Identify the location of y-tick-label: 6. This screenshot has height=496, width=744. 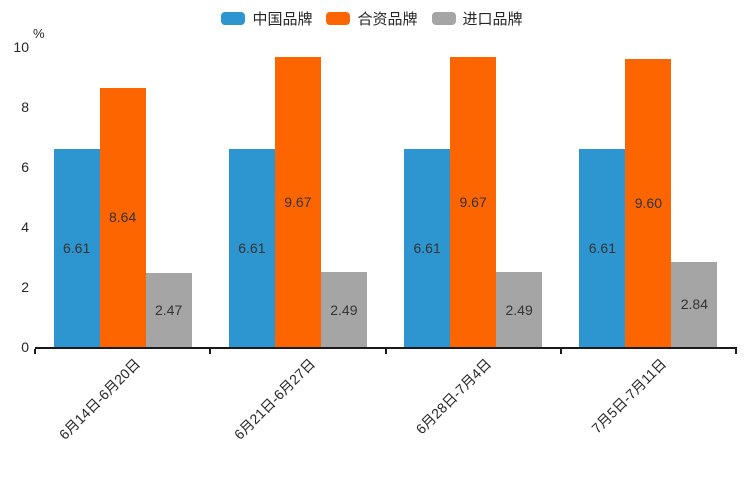
(25, 167).